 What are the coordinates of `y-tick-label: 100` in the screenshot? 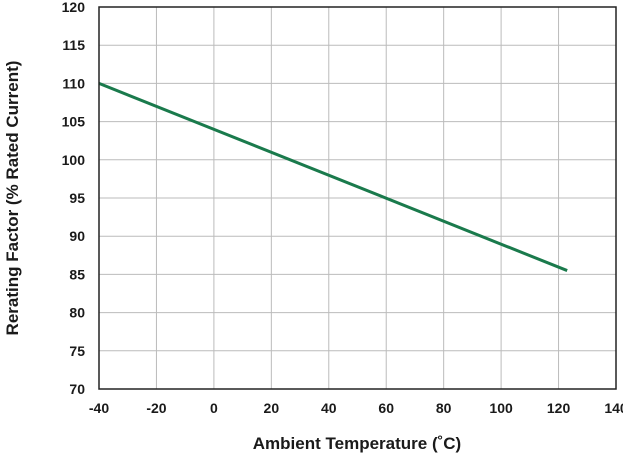 It's located at (74, 160).